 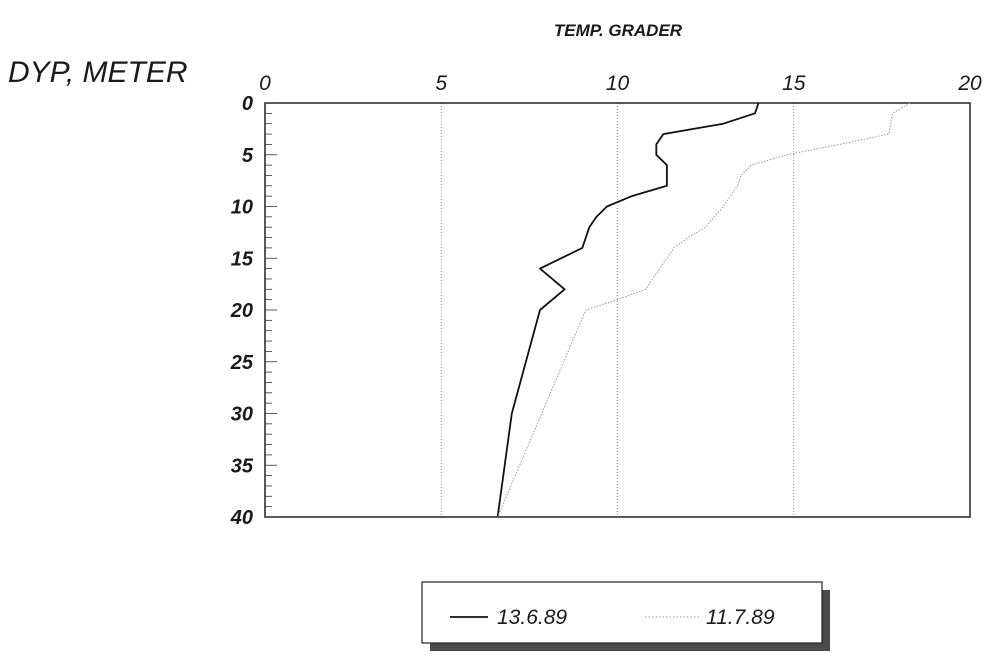 I want to click on x-axis-label: TEMP. GRADER, so click(x=618, y=30).